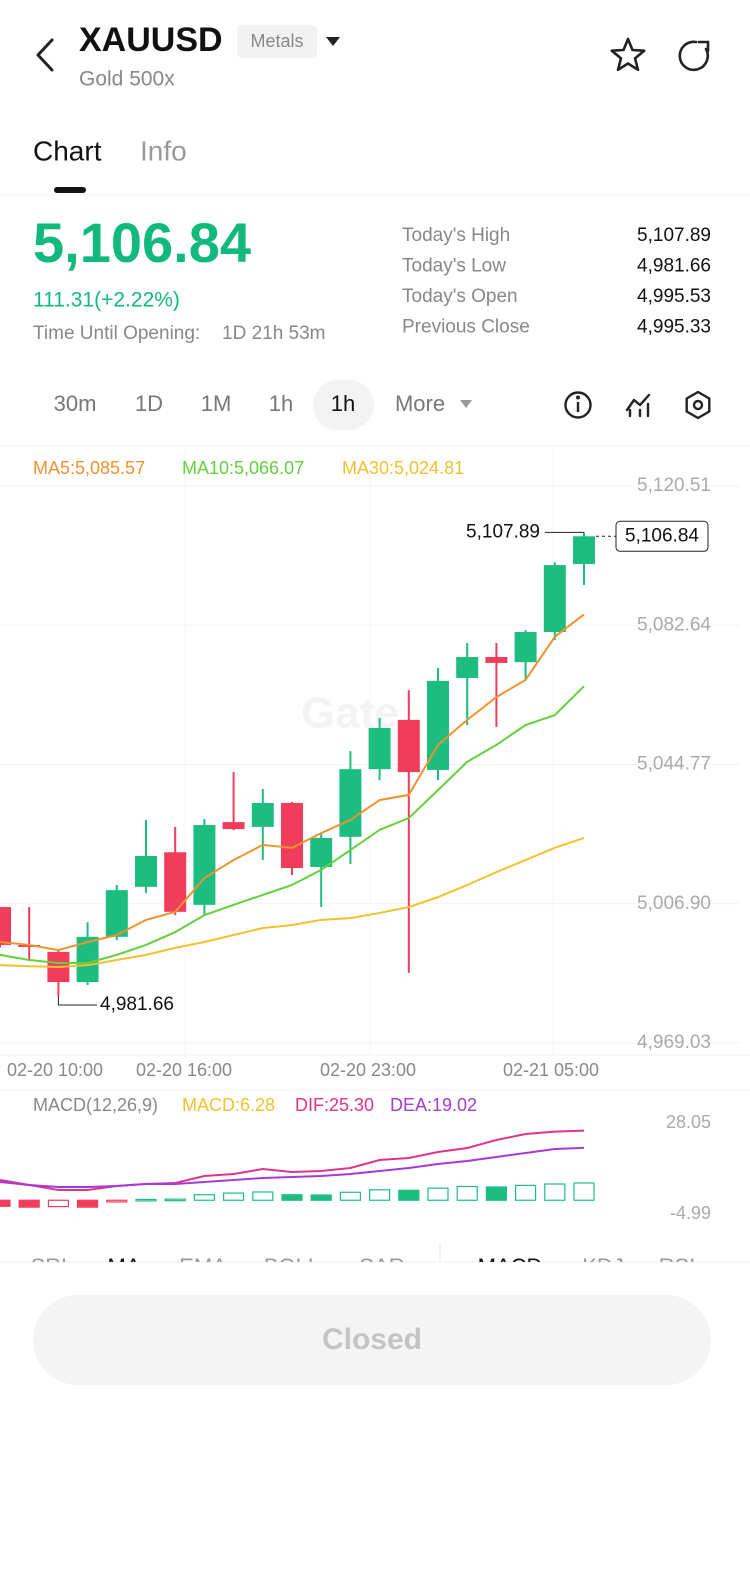 The height and width of the screenshot is (1585, 750). I want to click on stat-label: Today's Low, so click(454, 266).